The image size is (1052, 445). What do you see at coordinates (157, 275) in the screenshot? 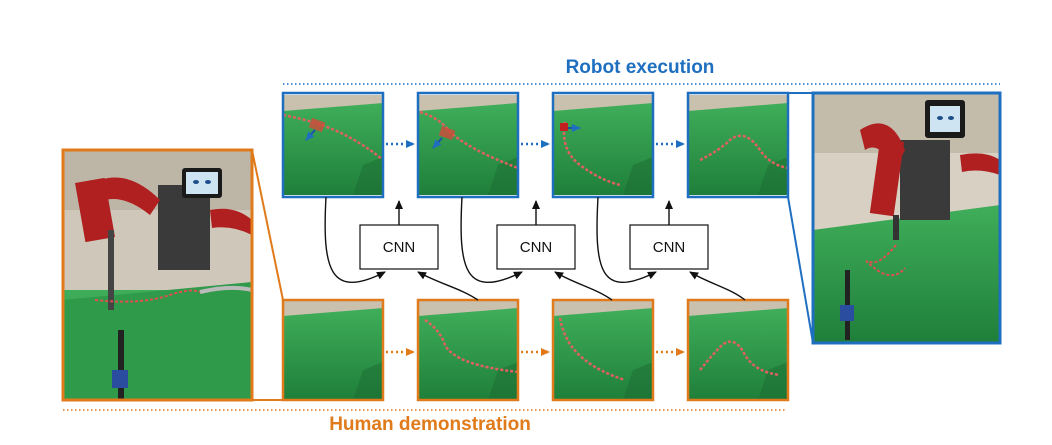
I see `human-setup-photo` at bounding box center [157, 275].